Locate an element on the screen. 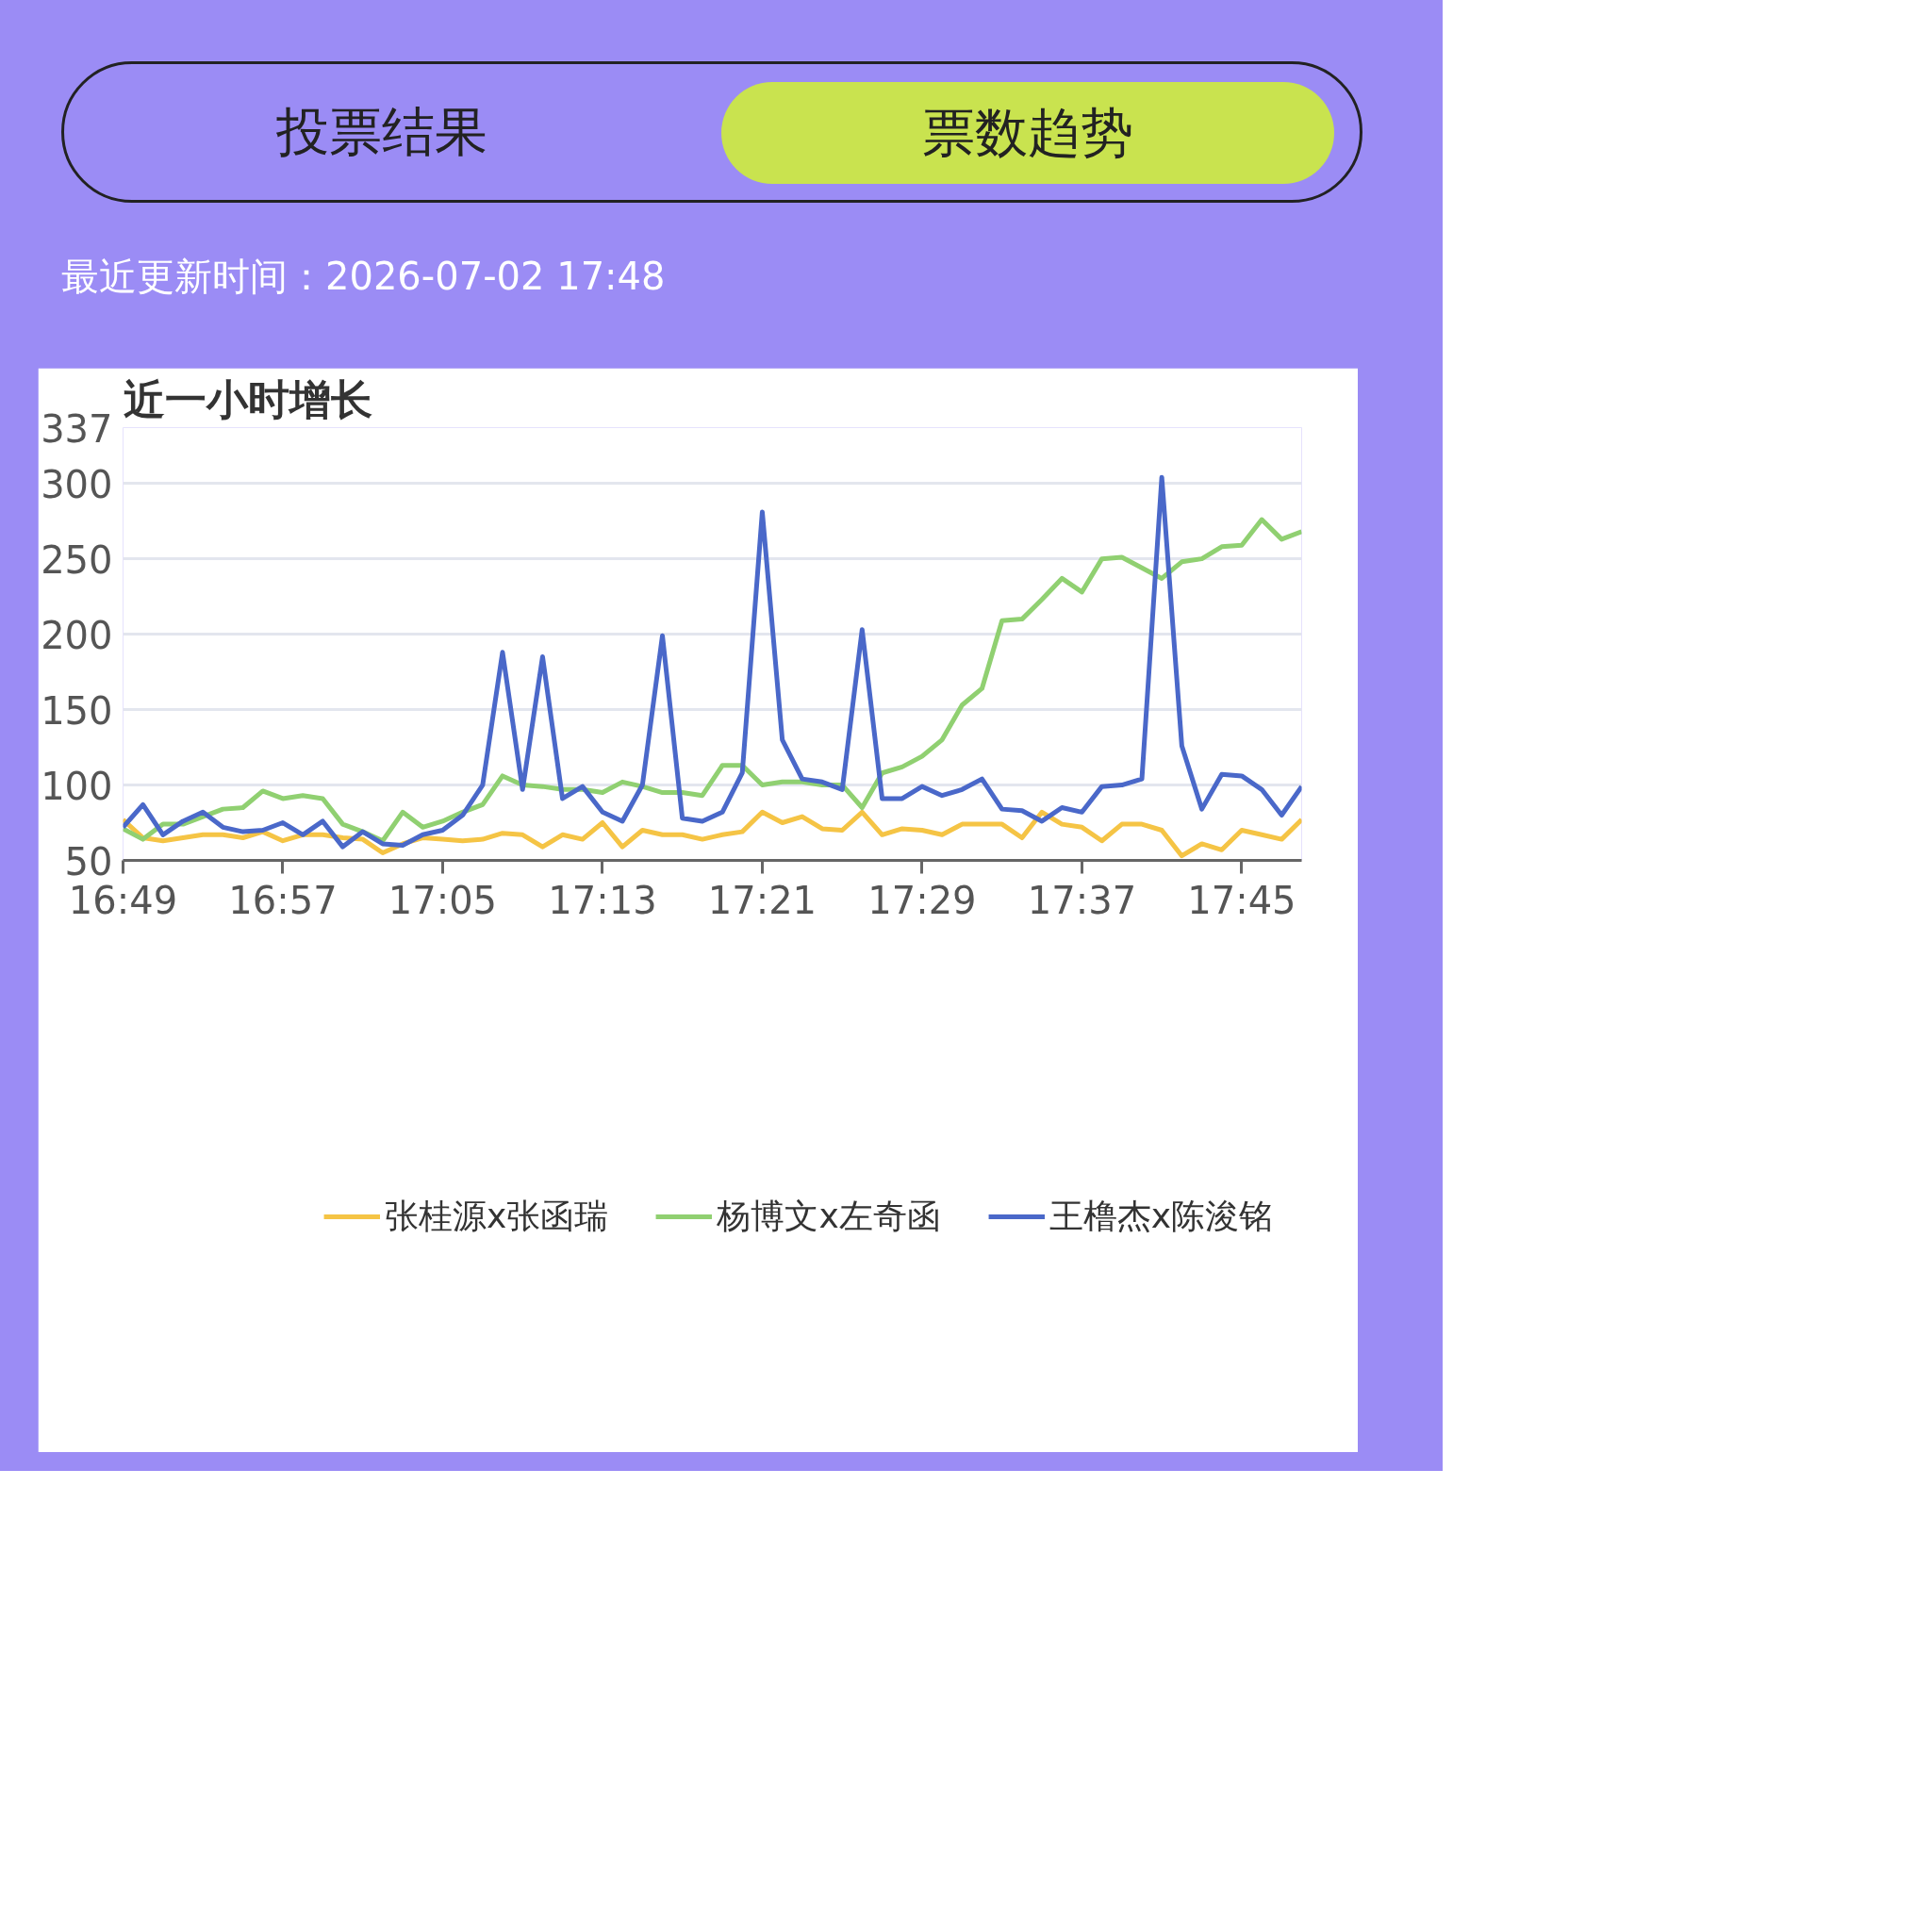  x-tick-label: 17:37 is located at coordinates (1082, 900).